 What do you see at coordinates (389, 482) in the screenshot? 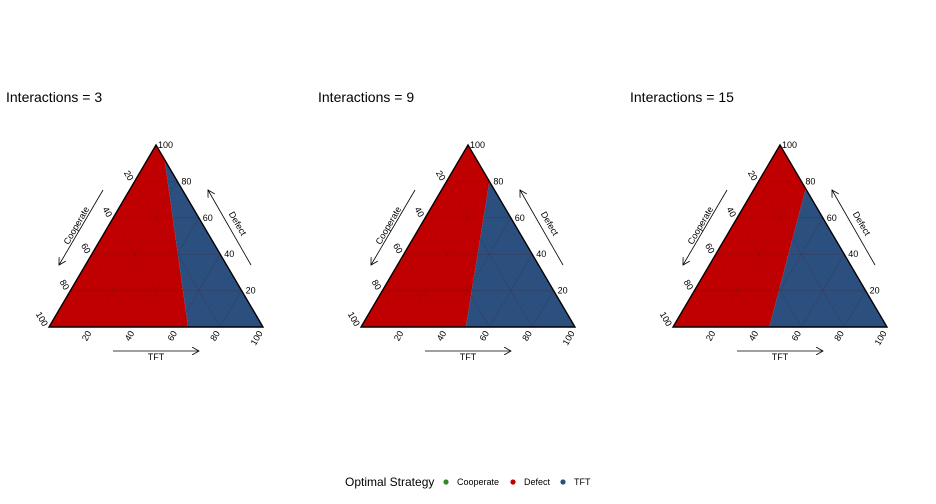
I see `legend-title: Optimal Strategy` at bounding box center [389, 482].